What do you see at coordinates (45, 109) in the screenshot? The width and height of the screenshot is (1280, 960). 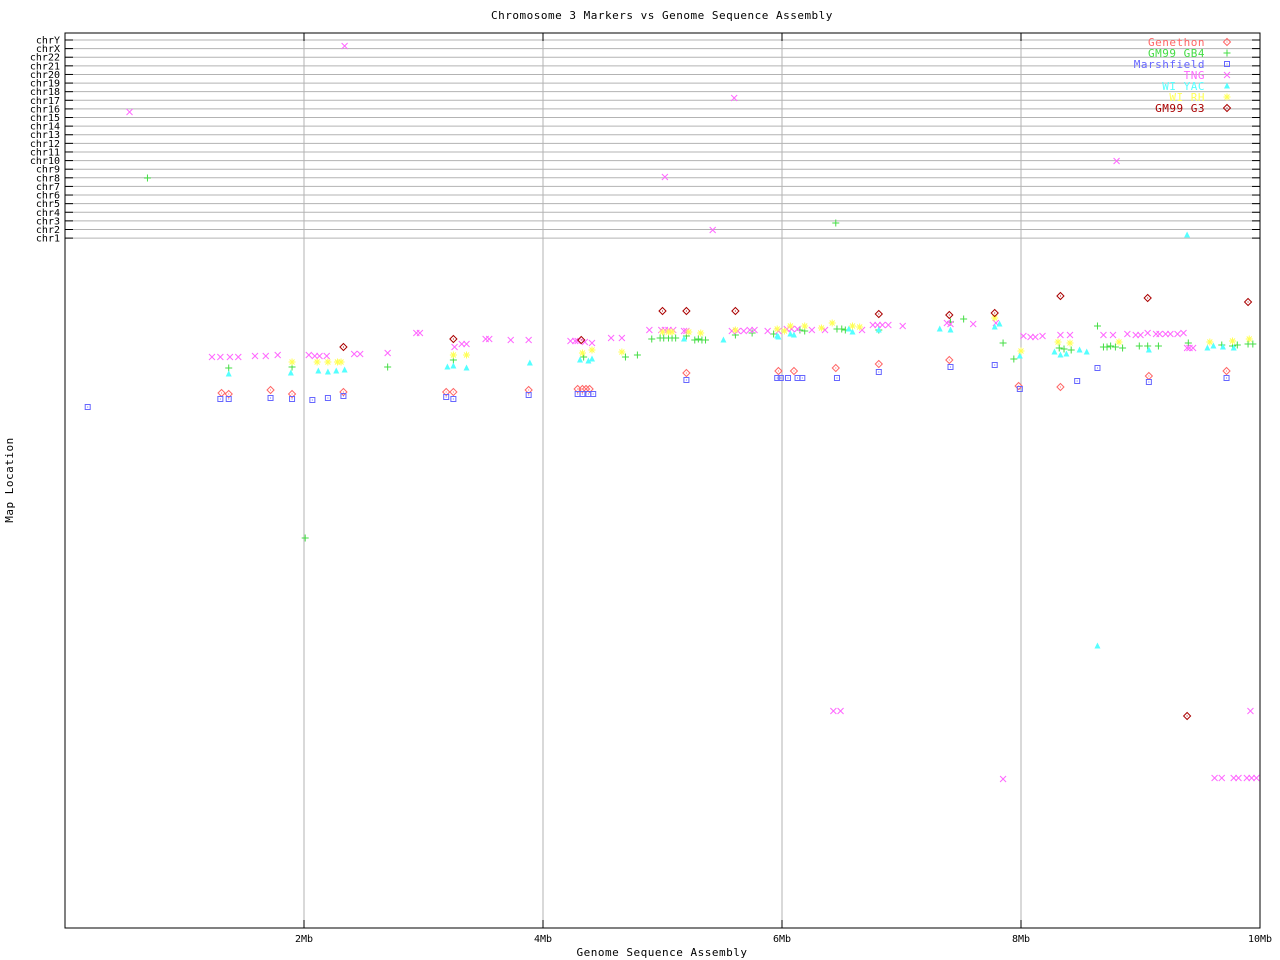 I see `chrom-label: chr16` at bounding box center [45, 109].